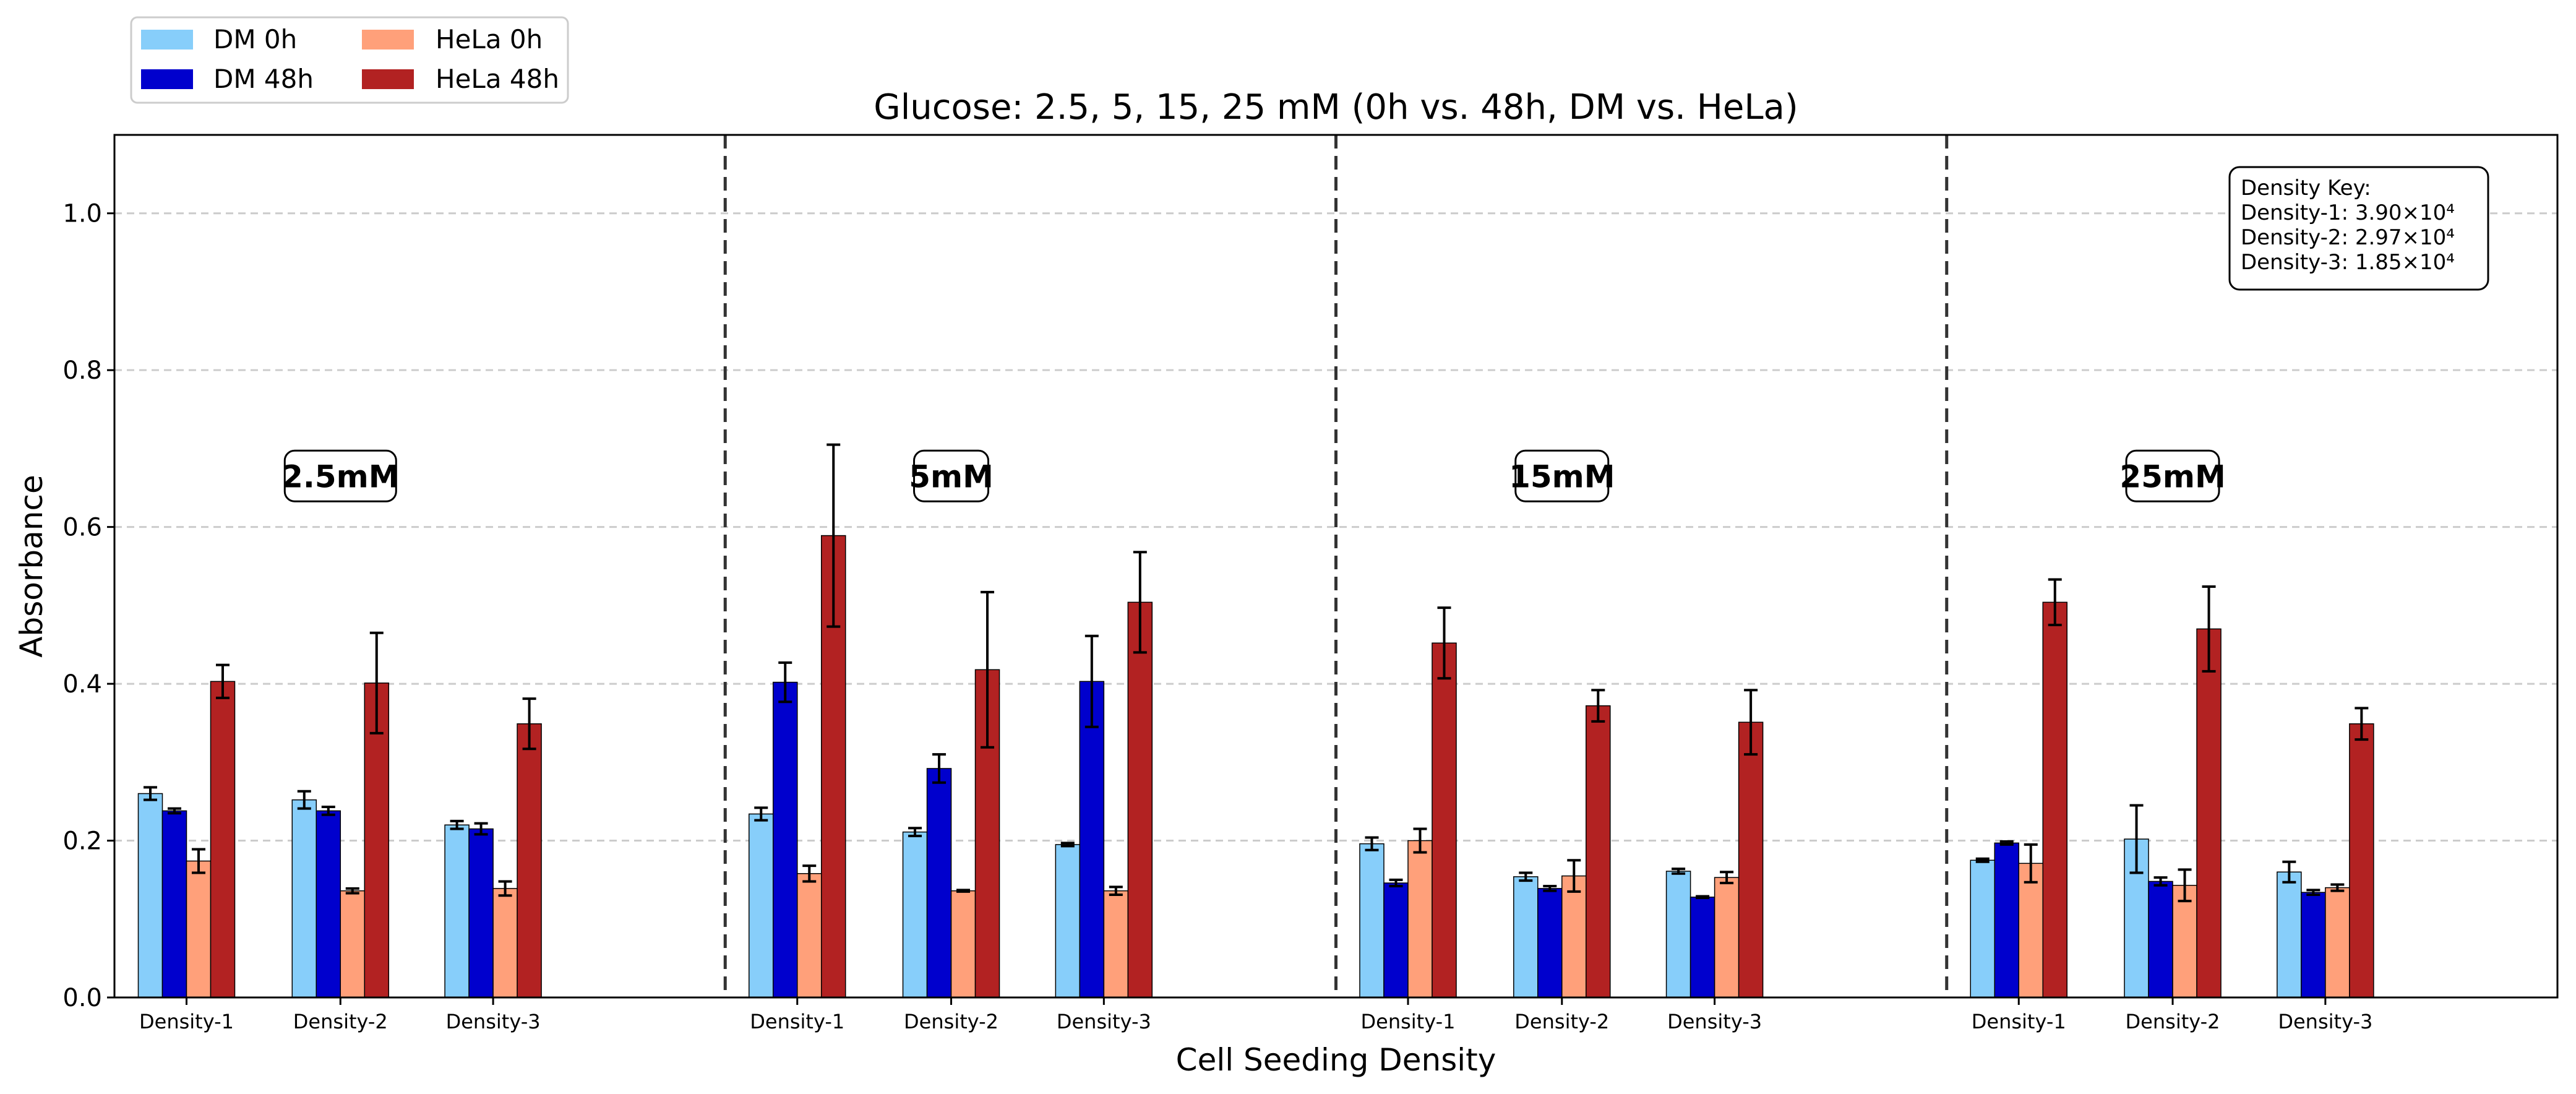 The width and height of the screenshot is (2576, 1094). I want to click on panel-labels: 2.5mM 5mM 15mM 25mM, so click(1253, 475).